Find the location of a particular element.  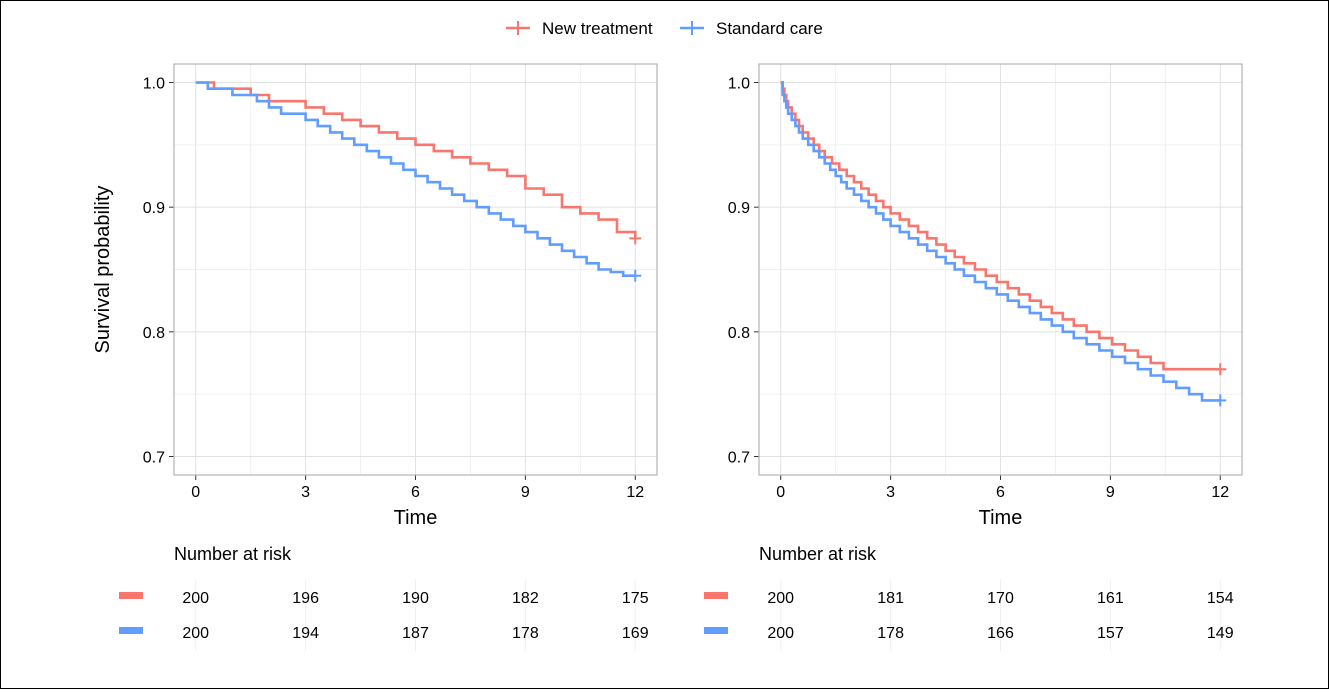

risk-count: 170 is located at coordinates (1000, 598).